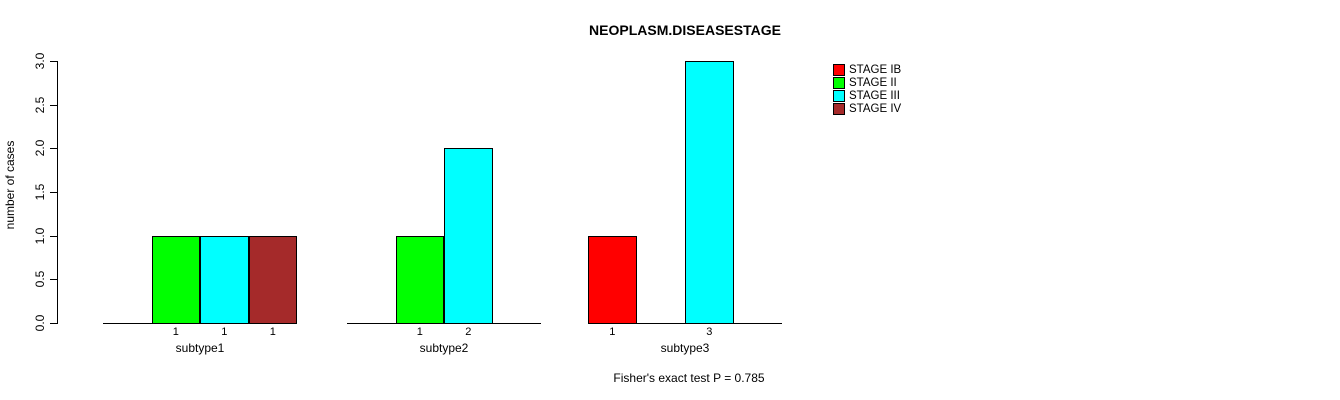  I want to click on legend-item-stage-iv: STAGE IV, so click(867, 108).